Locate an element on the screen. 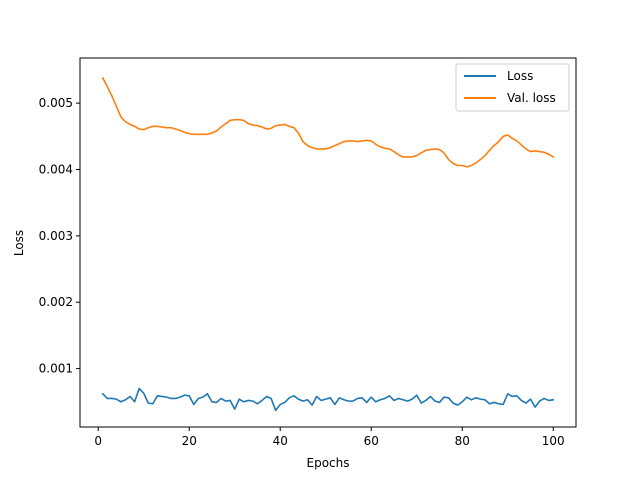 The width and height of the screenshot is (640, 480). legend: Loss Val. loss is located at coordinates (512, 87).